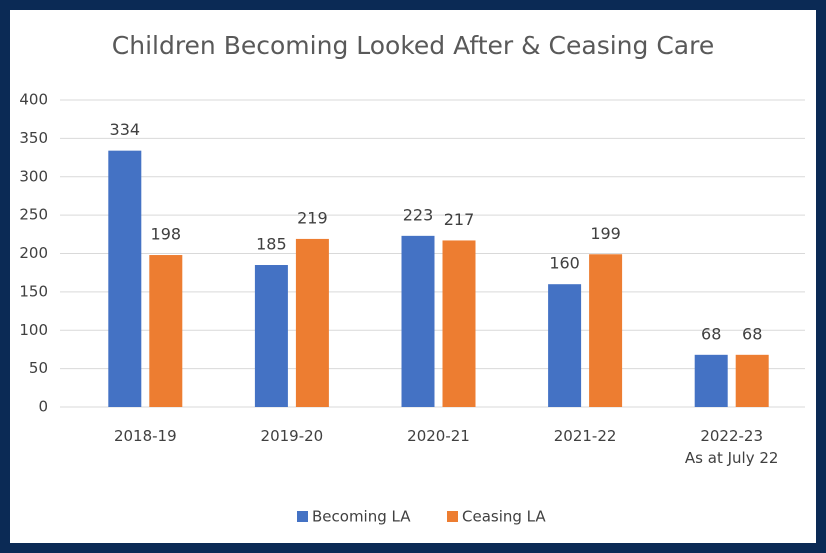  I want to click on y-tick-label: 50, so click(38, 368).